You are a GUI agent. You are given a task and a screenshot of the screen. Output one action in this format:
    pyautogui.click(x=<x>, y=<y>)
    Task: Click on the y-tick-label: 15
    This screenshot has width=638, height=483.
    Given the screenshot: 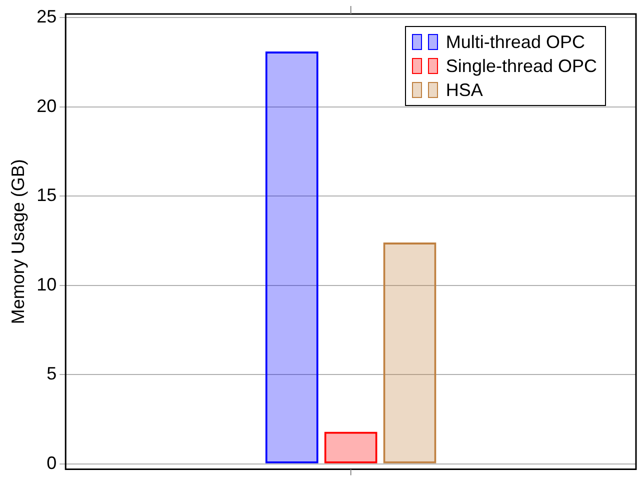 What is the action you would take?
    pyautogui.click(x=46, y=195)
    